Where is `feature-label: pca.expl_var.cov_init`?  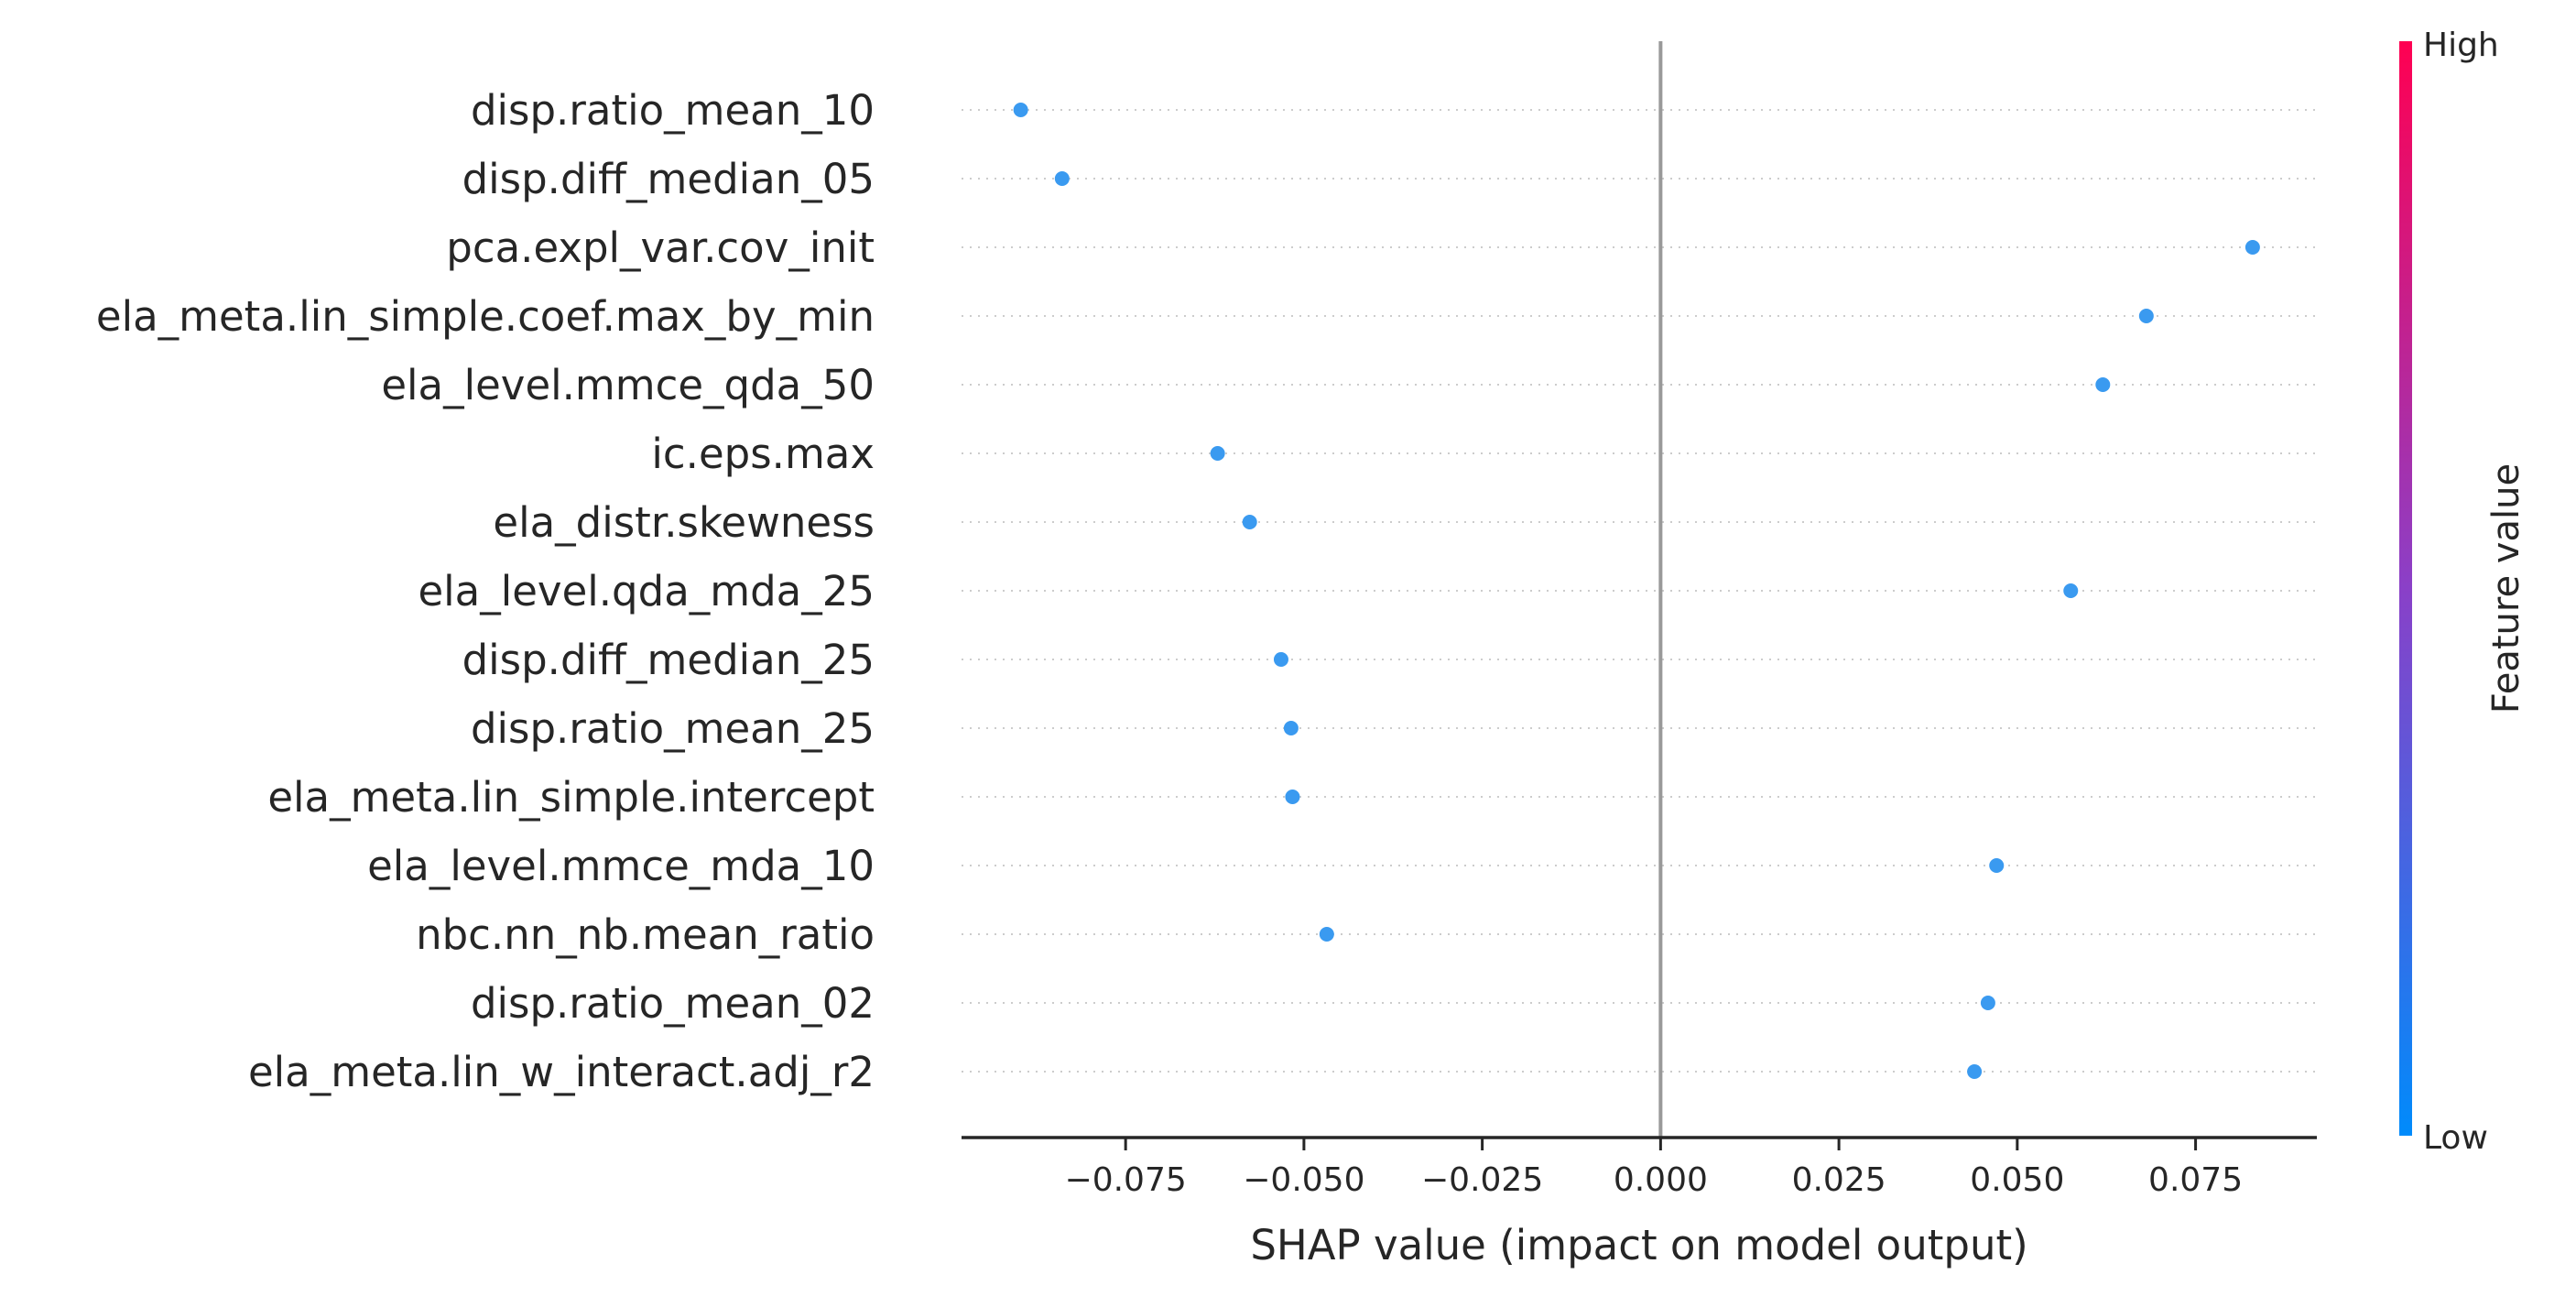
feature-label: pca.expl_var.cov_init is located at coordinates (660, 248).